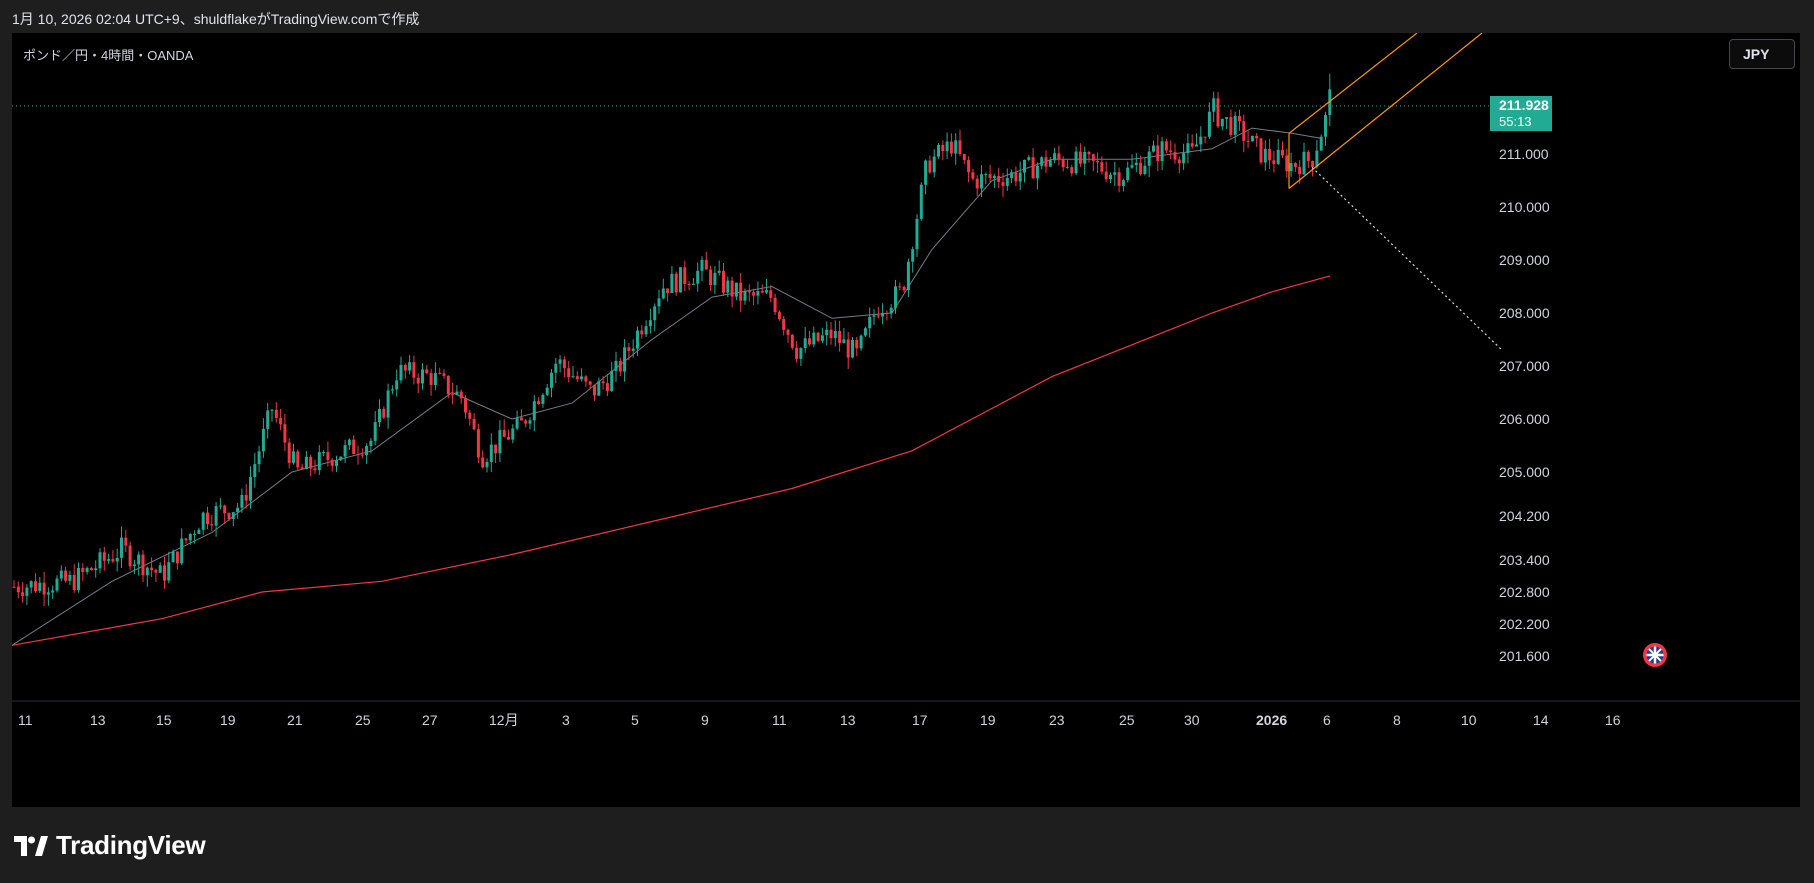 The image size is (1814, 883). I want to click on time-tick-label: 17, so click(920, 720).